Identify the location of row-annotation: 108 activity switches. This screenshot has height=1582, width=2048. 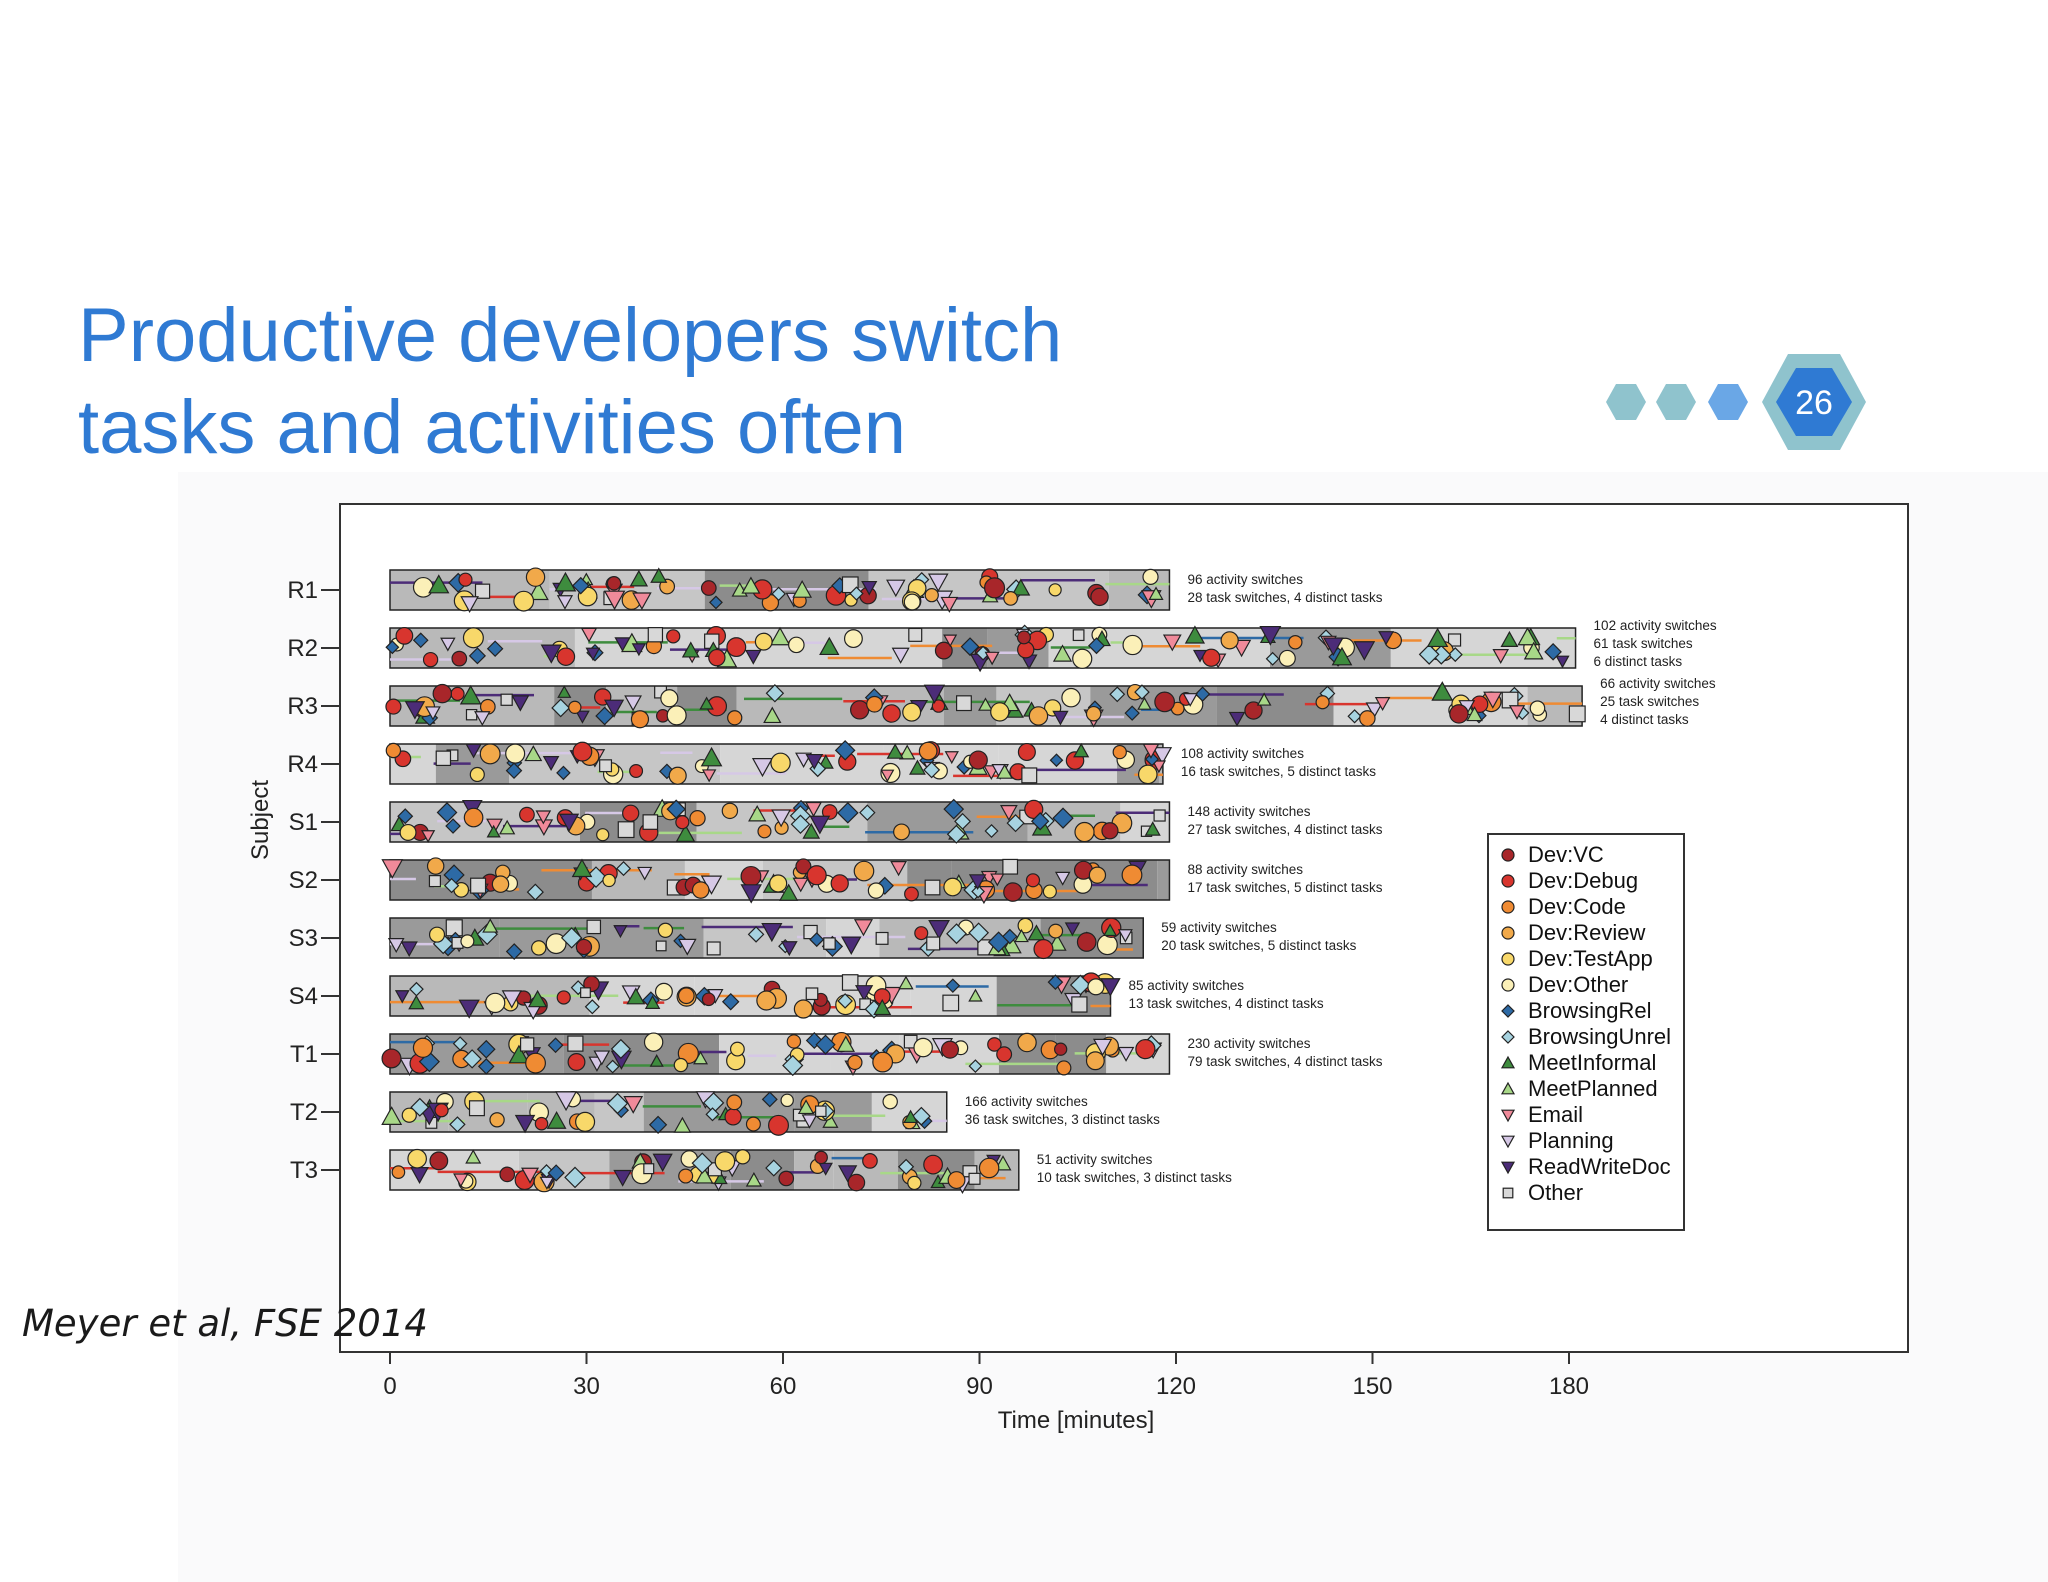
(1242, 753).